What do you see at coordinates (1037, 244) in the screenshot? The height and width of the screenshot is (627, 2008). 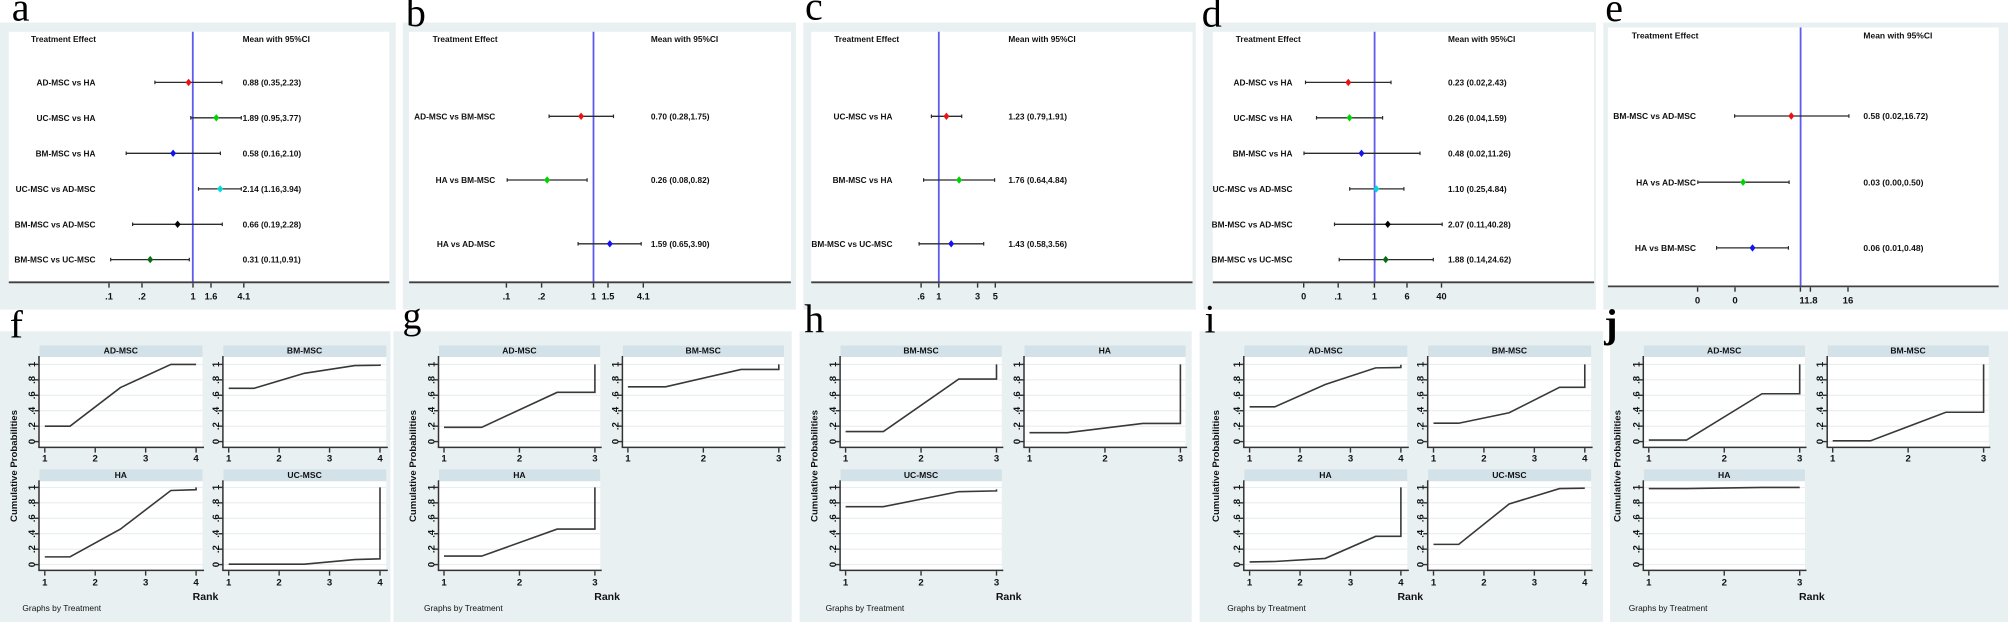 I see `svg-text: 1.43 (0.58,3.56)` at bounding box center [1037, 244].